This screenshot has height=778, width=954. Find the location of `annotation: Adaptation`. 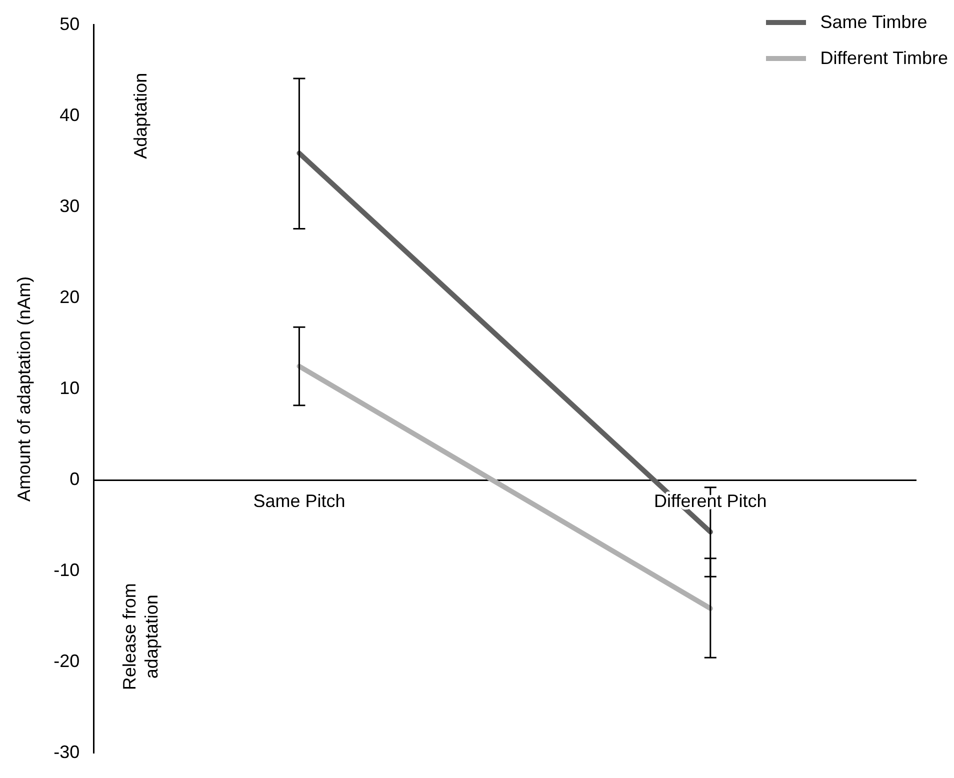

annotation: Adaptation is located at coordinates (140, 115).